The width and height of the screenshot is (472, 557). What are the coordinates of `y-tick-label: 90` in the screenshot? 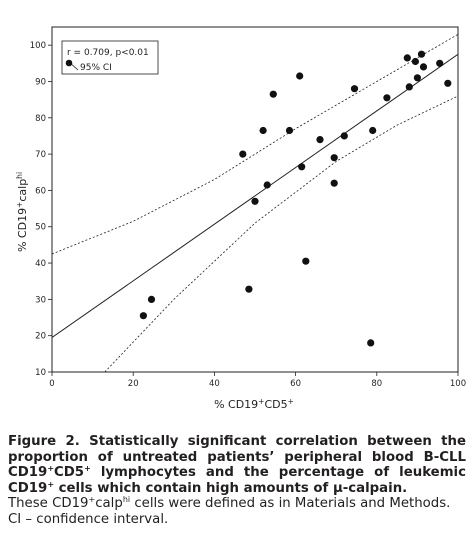 It's located at (40, 82).